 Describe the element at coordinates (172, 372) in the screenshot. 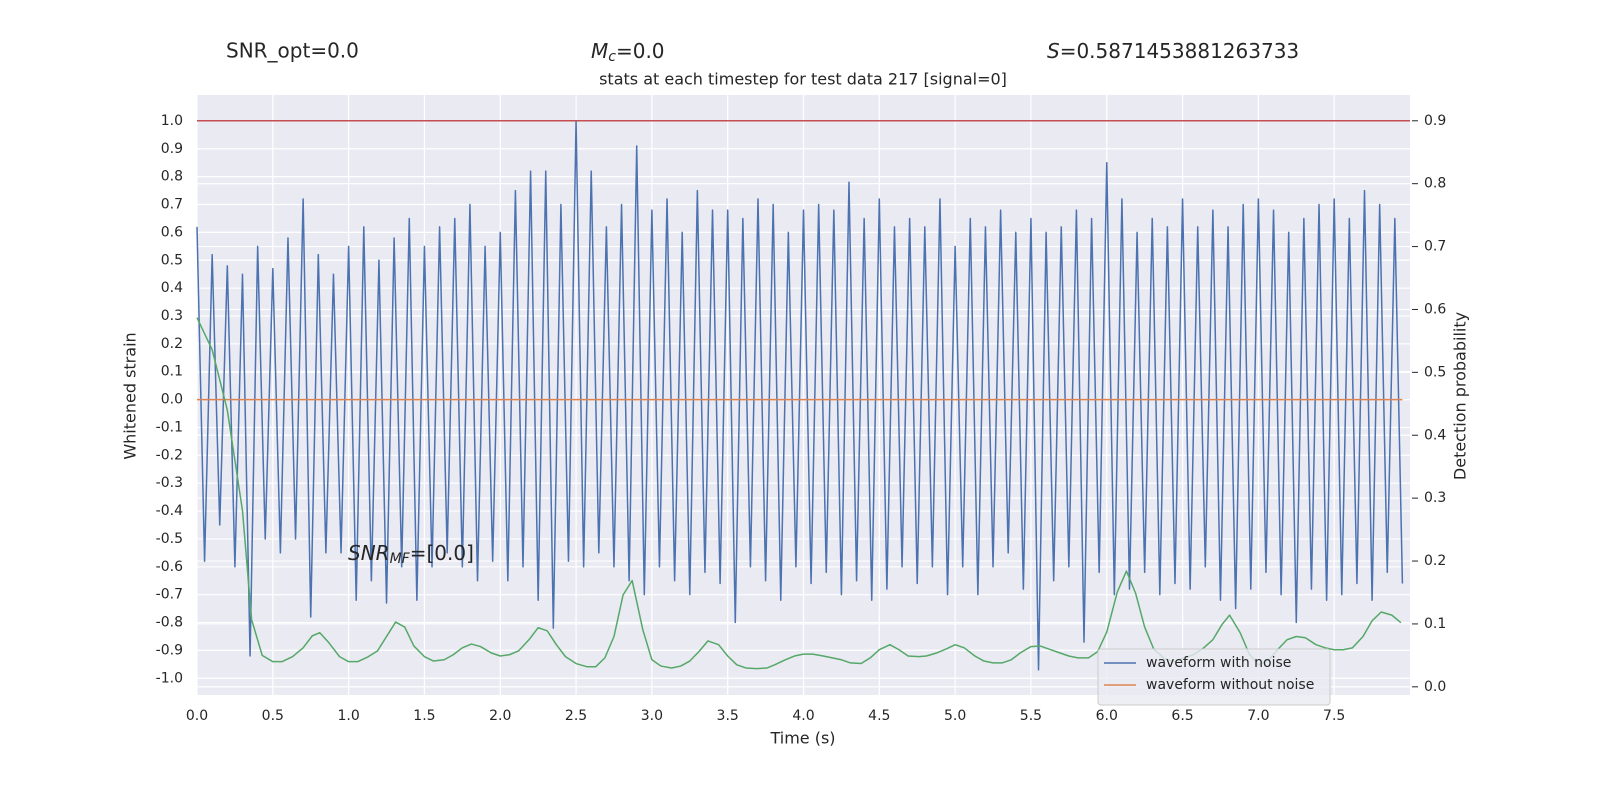

I see `y-tick-label: 0.1` at that location.